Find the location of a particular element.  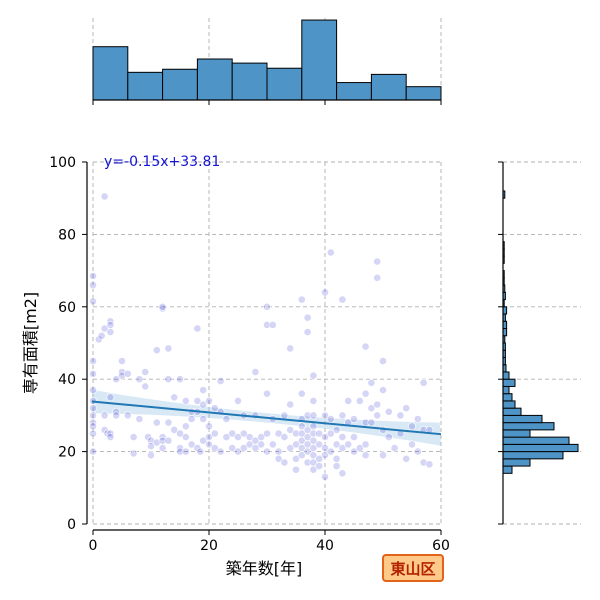

y-axis-ticks: 0 20 40 60 80 100 is located at coordinates (68, 344).